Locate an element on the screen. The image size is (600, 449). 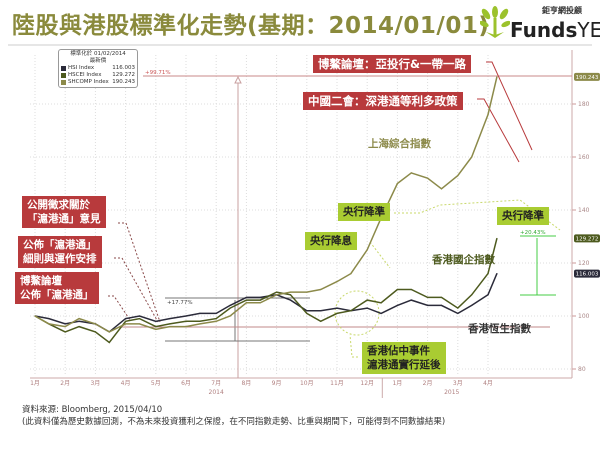
last-value-label: 190.243 is located at coordinates (587, 78).